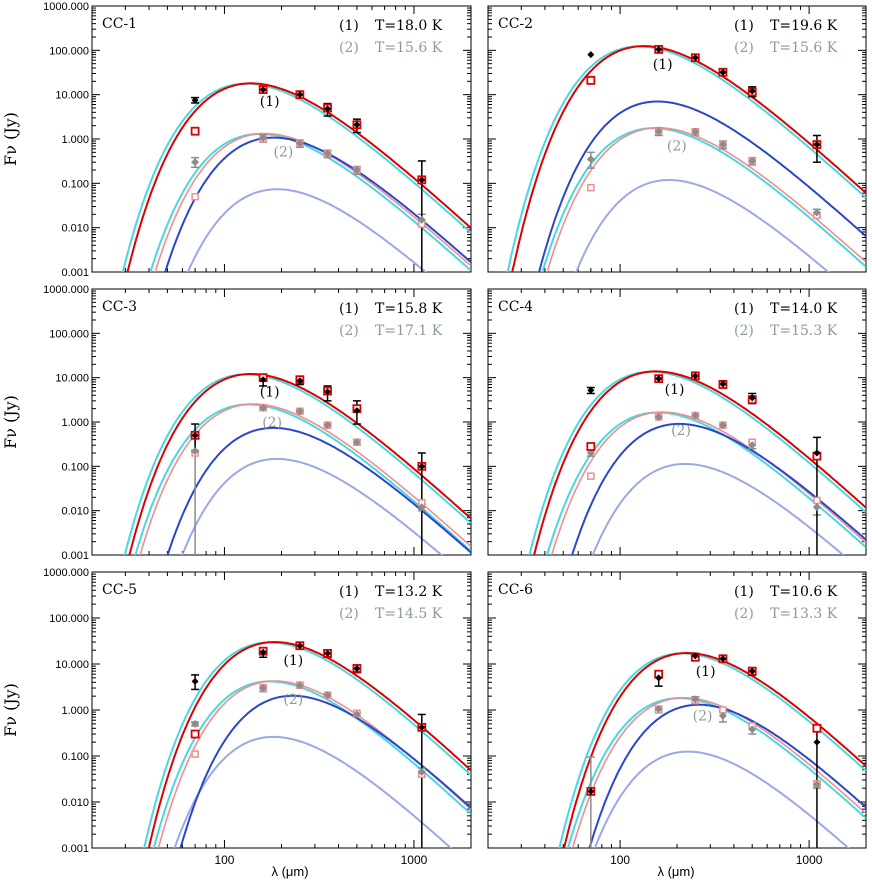 Image resolution: width=872 pixels, height=881 pixels. What do you see at coordinates (75, 556) in the screenshot?
I see `y-tick-label: 0.001` at bounding box center [75, 556].